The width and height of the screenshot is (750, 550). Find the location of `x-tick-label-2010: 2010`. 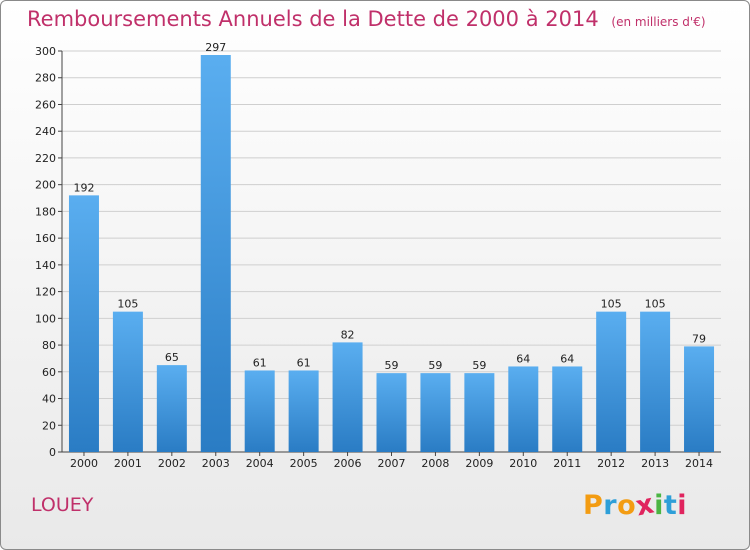

x-tick-label-2010: 2010 is located at coordinates (523, 463).